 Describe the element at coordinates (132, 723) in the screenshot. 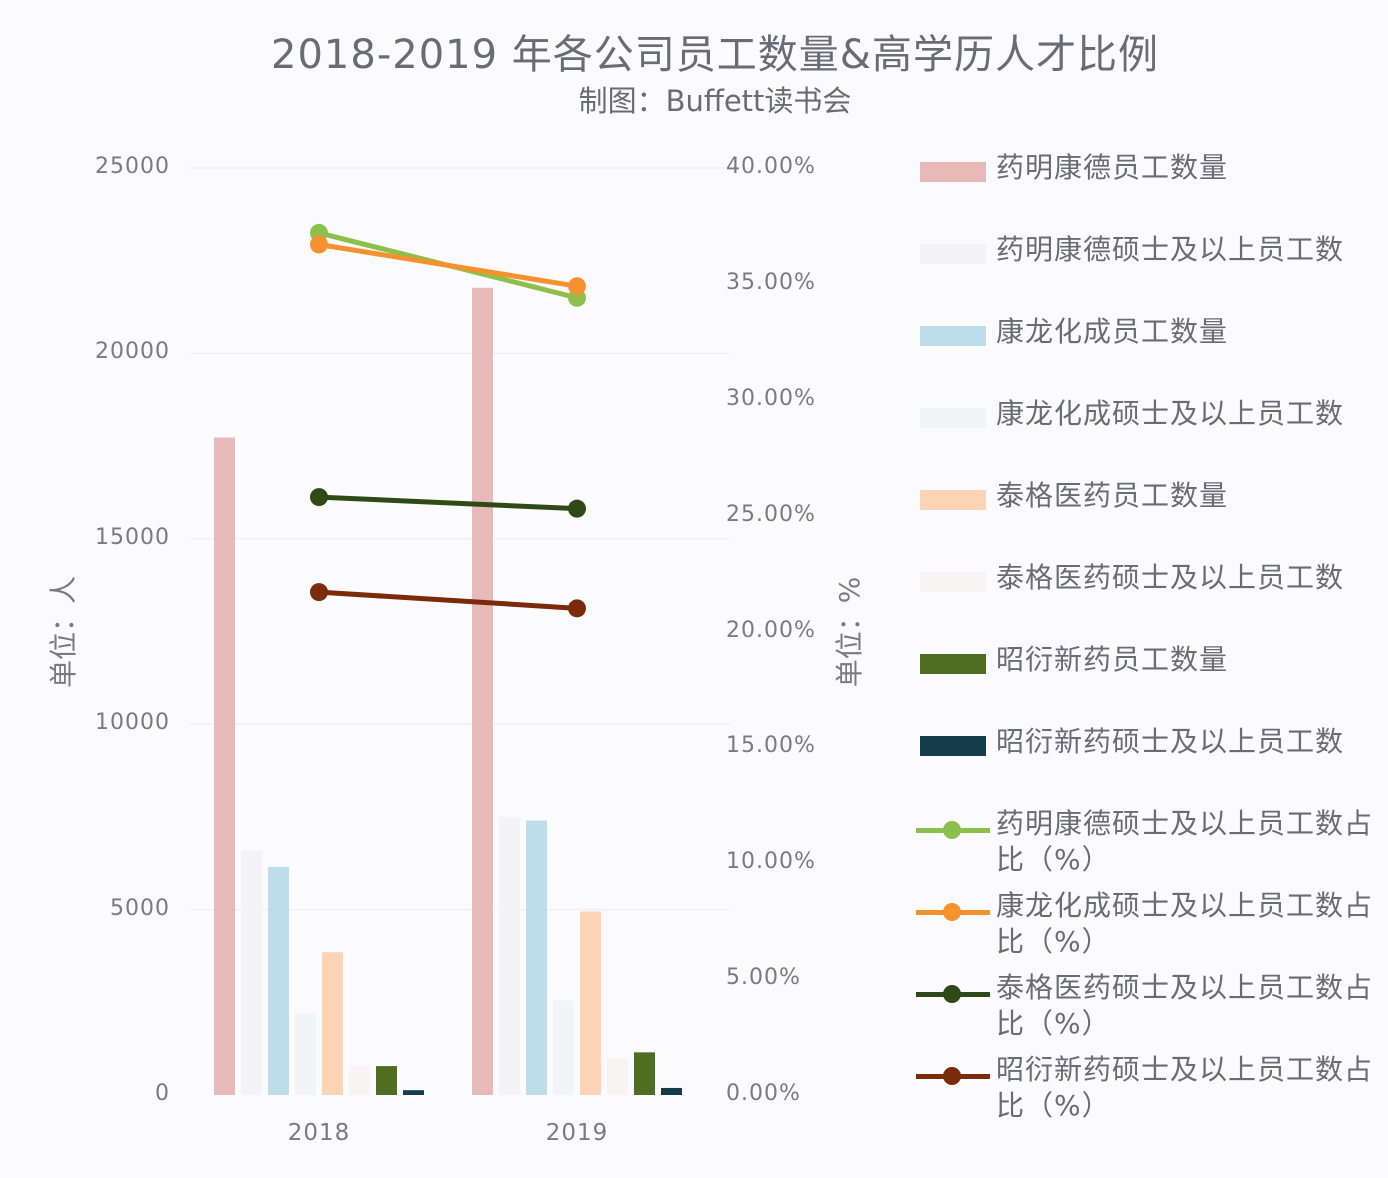

I see `y-tick-label-left: 10000` at that location.